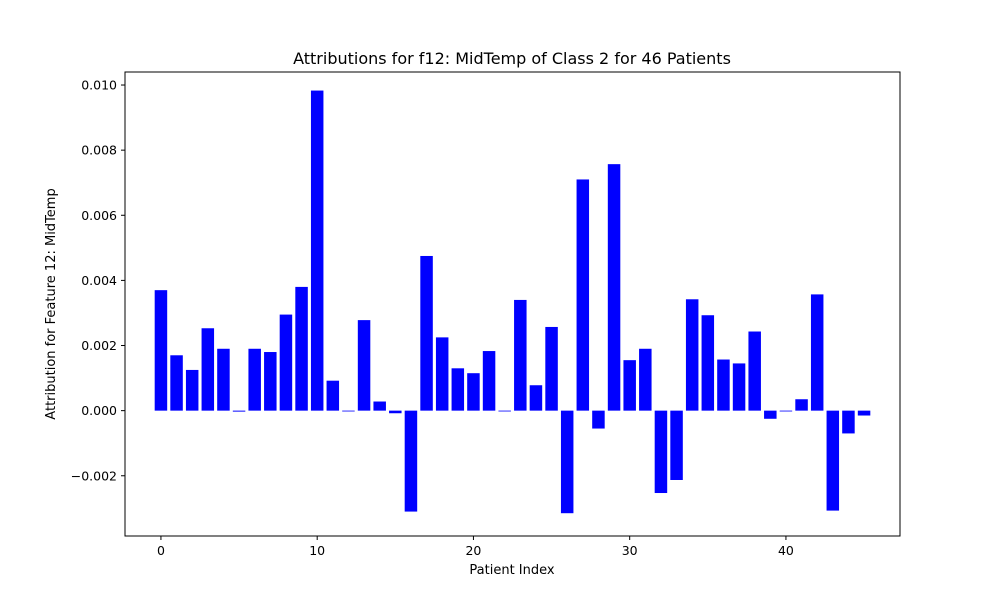 The height and width of the screenshot is (600, 1000). What do you see at coordinates (99, 410) in the screenshot?
I see `y-tick-label: 0.000` at bounding box center [99, 410].